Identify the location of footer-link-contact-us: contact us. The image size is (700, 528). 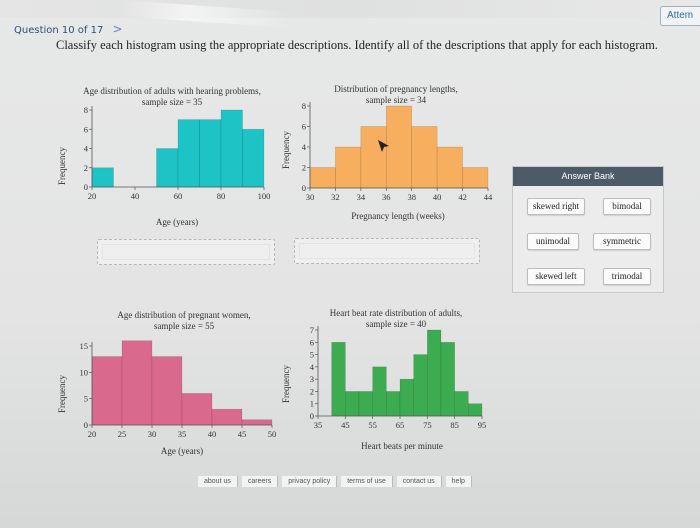
(419, 481).